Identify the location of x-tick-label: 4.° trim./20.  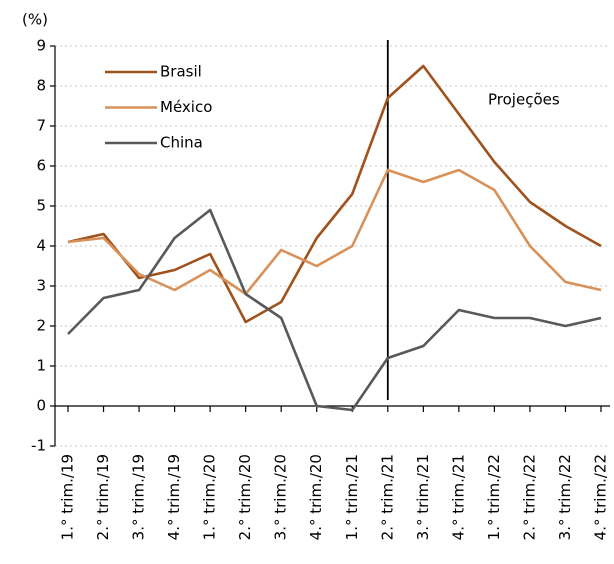
(316, 497).